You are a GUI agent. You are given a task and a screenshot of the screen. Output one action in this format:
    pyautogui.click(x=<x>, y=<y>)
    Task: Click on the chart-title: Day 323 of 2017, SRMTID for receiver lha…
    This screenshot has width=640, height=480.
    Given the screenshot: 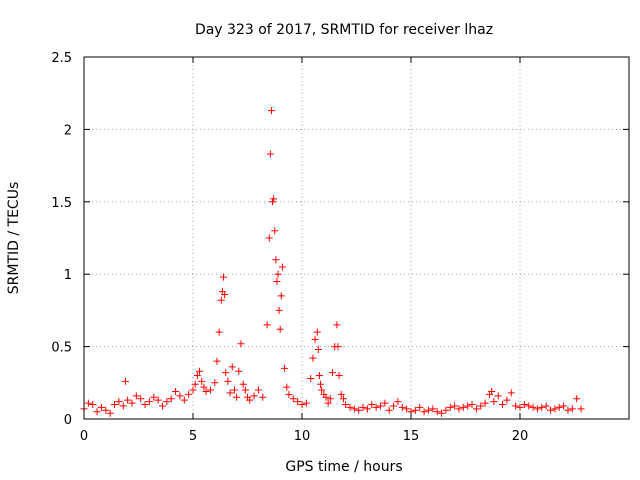 What is the action you would take?
    pyautogui.click(x=344, y=30)
    